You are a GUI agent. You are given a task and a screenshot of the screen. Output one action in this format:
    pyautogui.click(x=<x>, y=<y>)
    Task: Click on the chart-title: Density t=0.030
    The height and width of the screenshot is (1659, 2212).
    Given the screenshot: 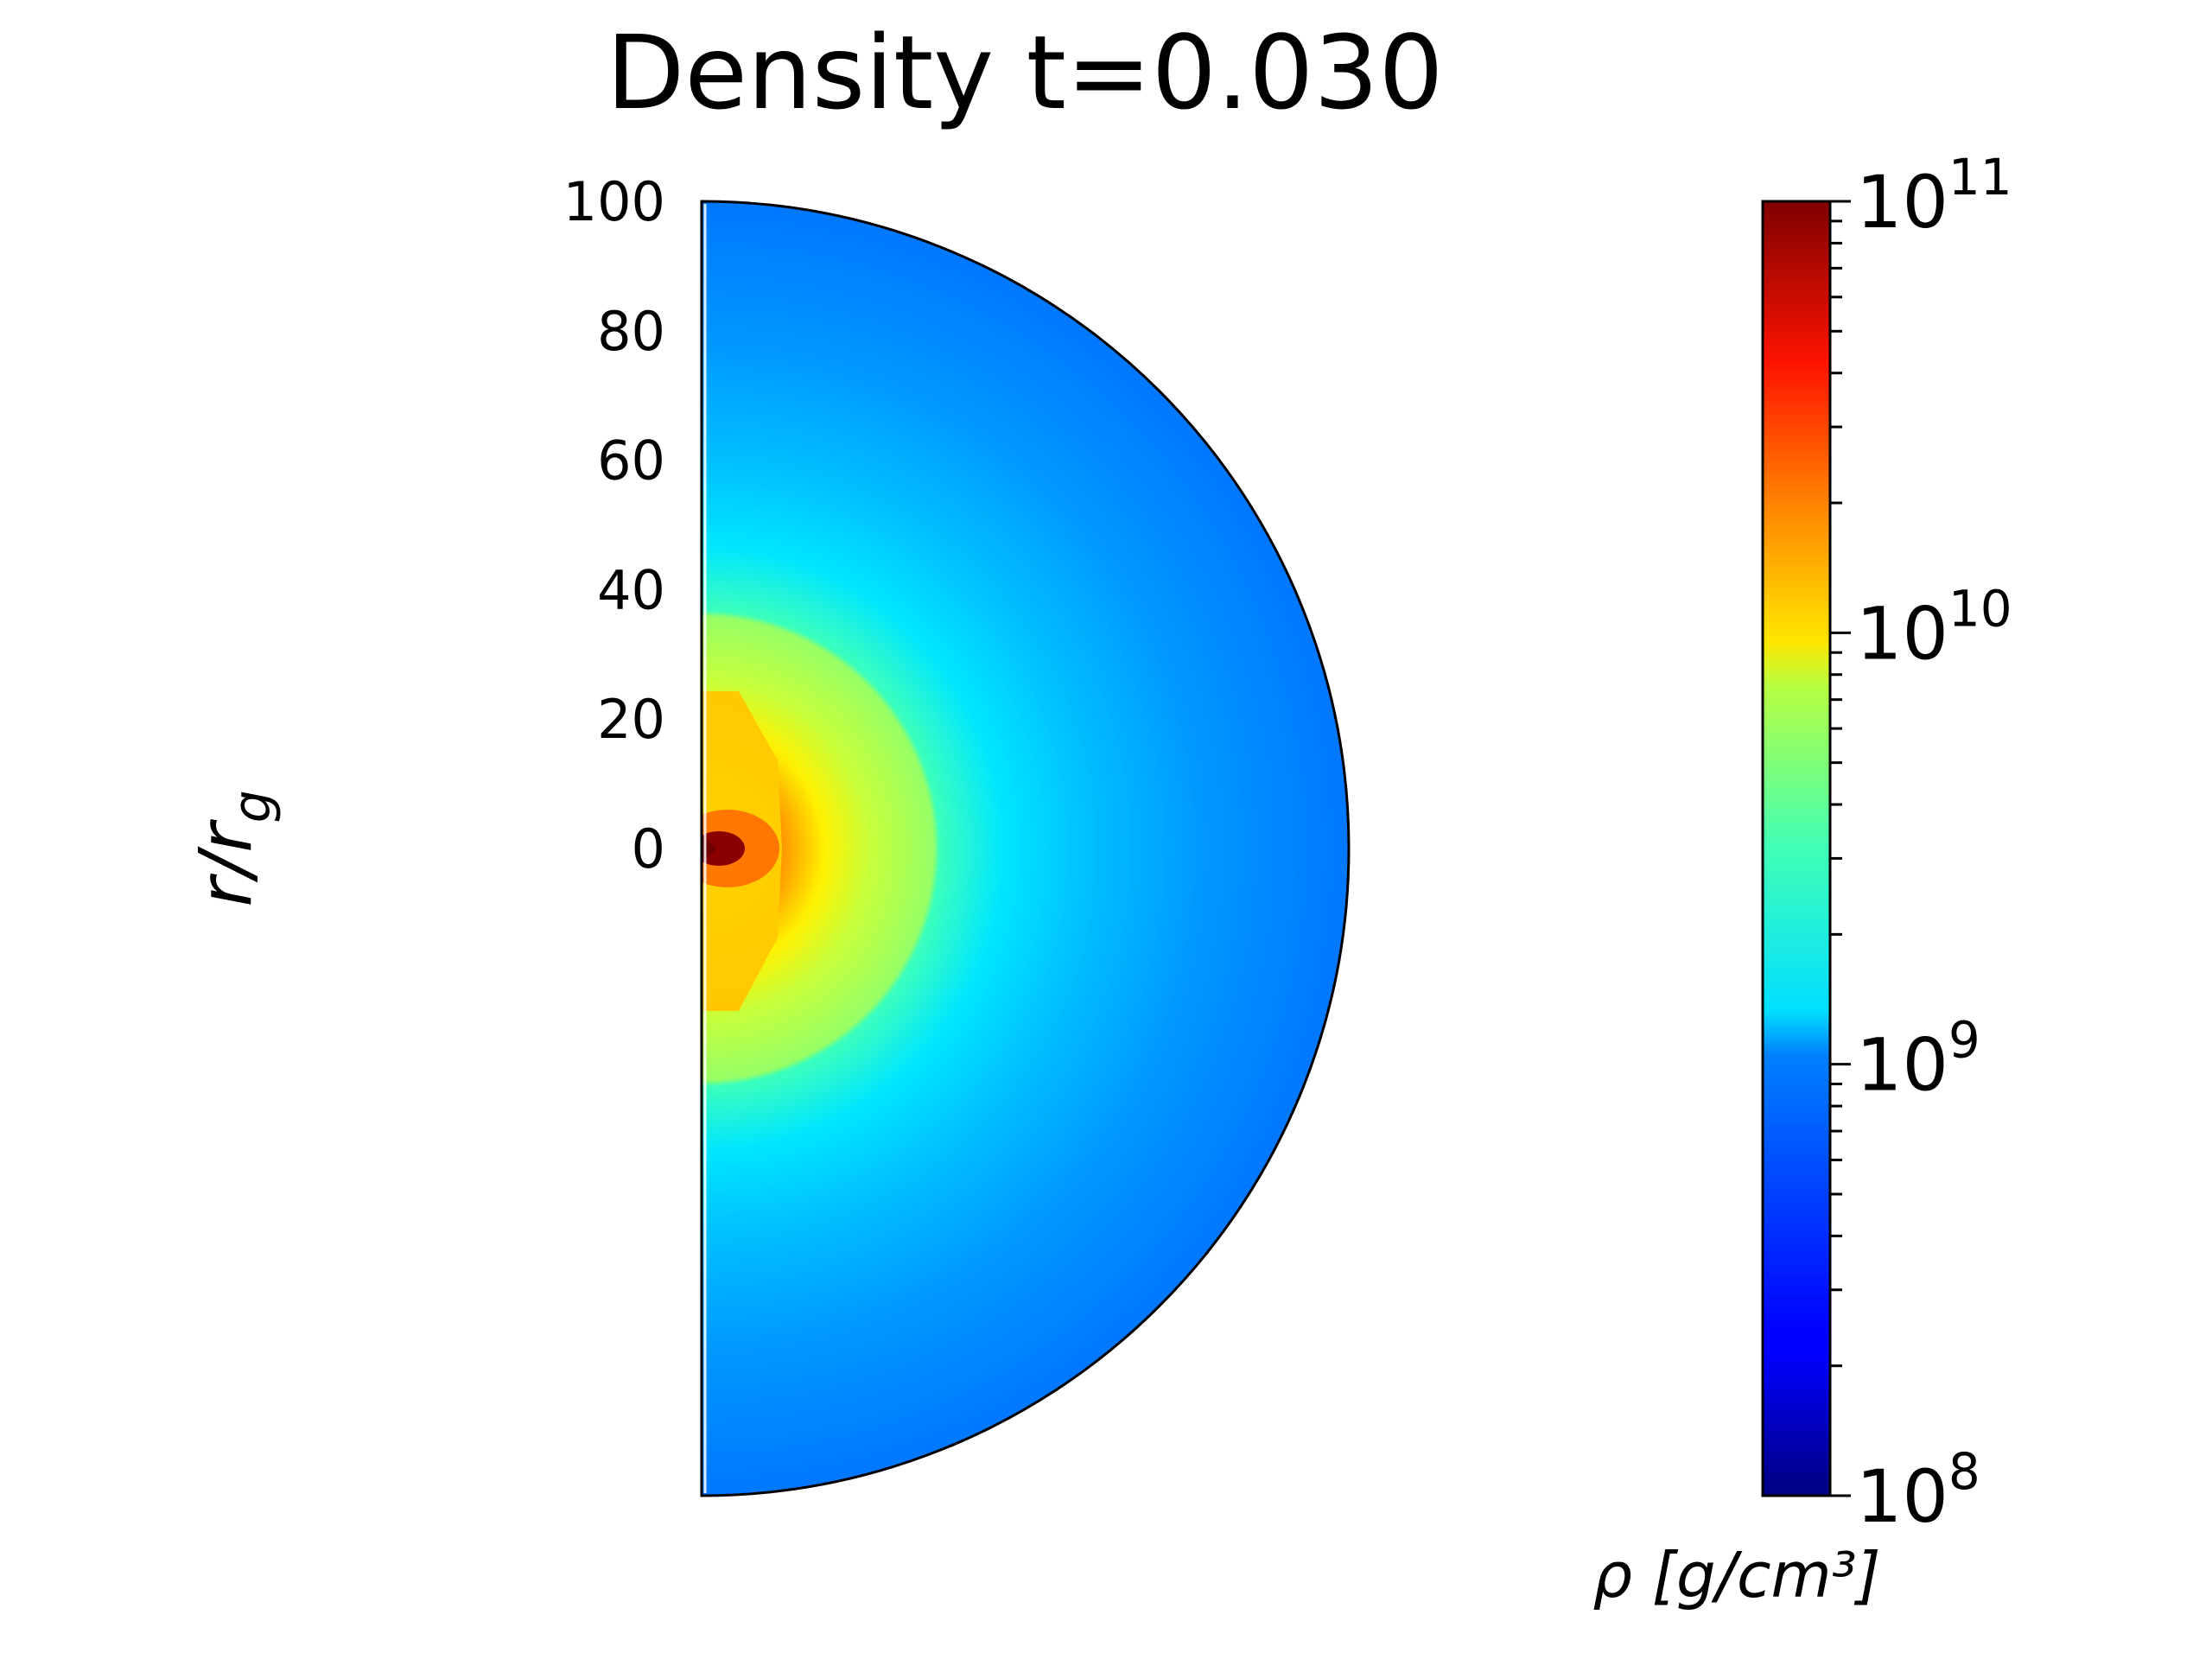 What is the action you would take?
    pyautogui.click(x=1024, y=72)
    